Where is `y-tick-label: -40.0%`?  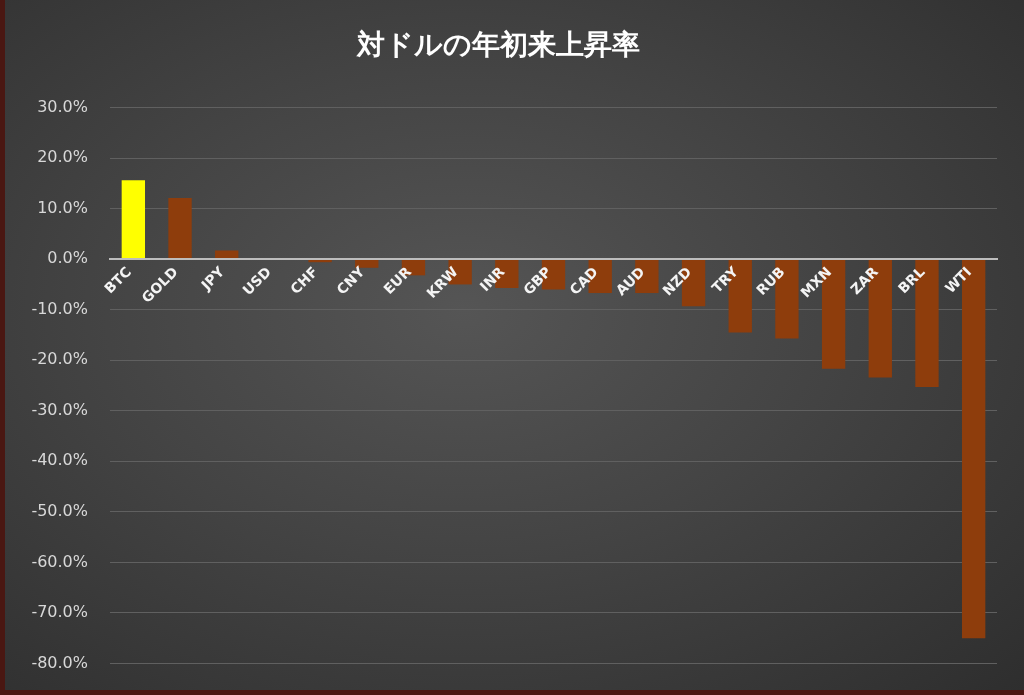 y-tick-label: -40.0% is located at coordinates (59, 460).